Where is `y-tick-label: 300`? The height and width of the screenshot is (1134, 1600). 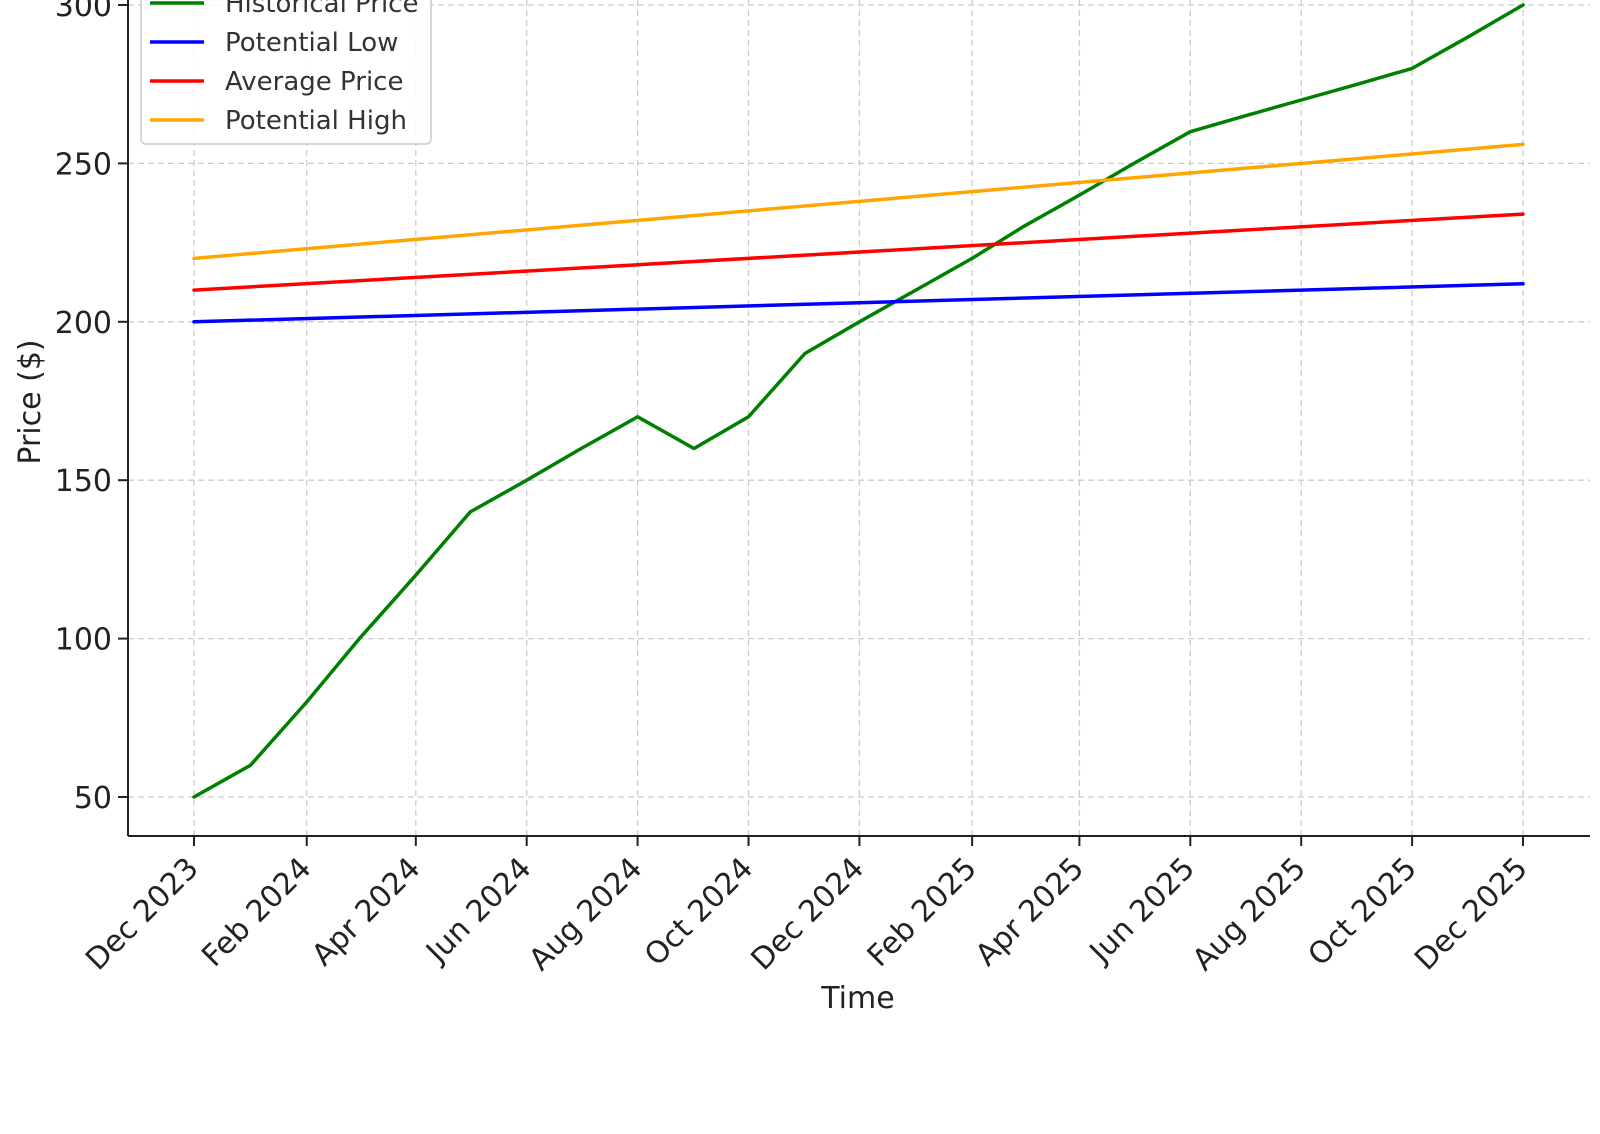
y-tick-label: 300 is located at coordinates (83, 12).